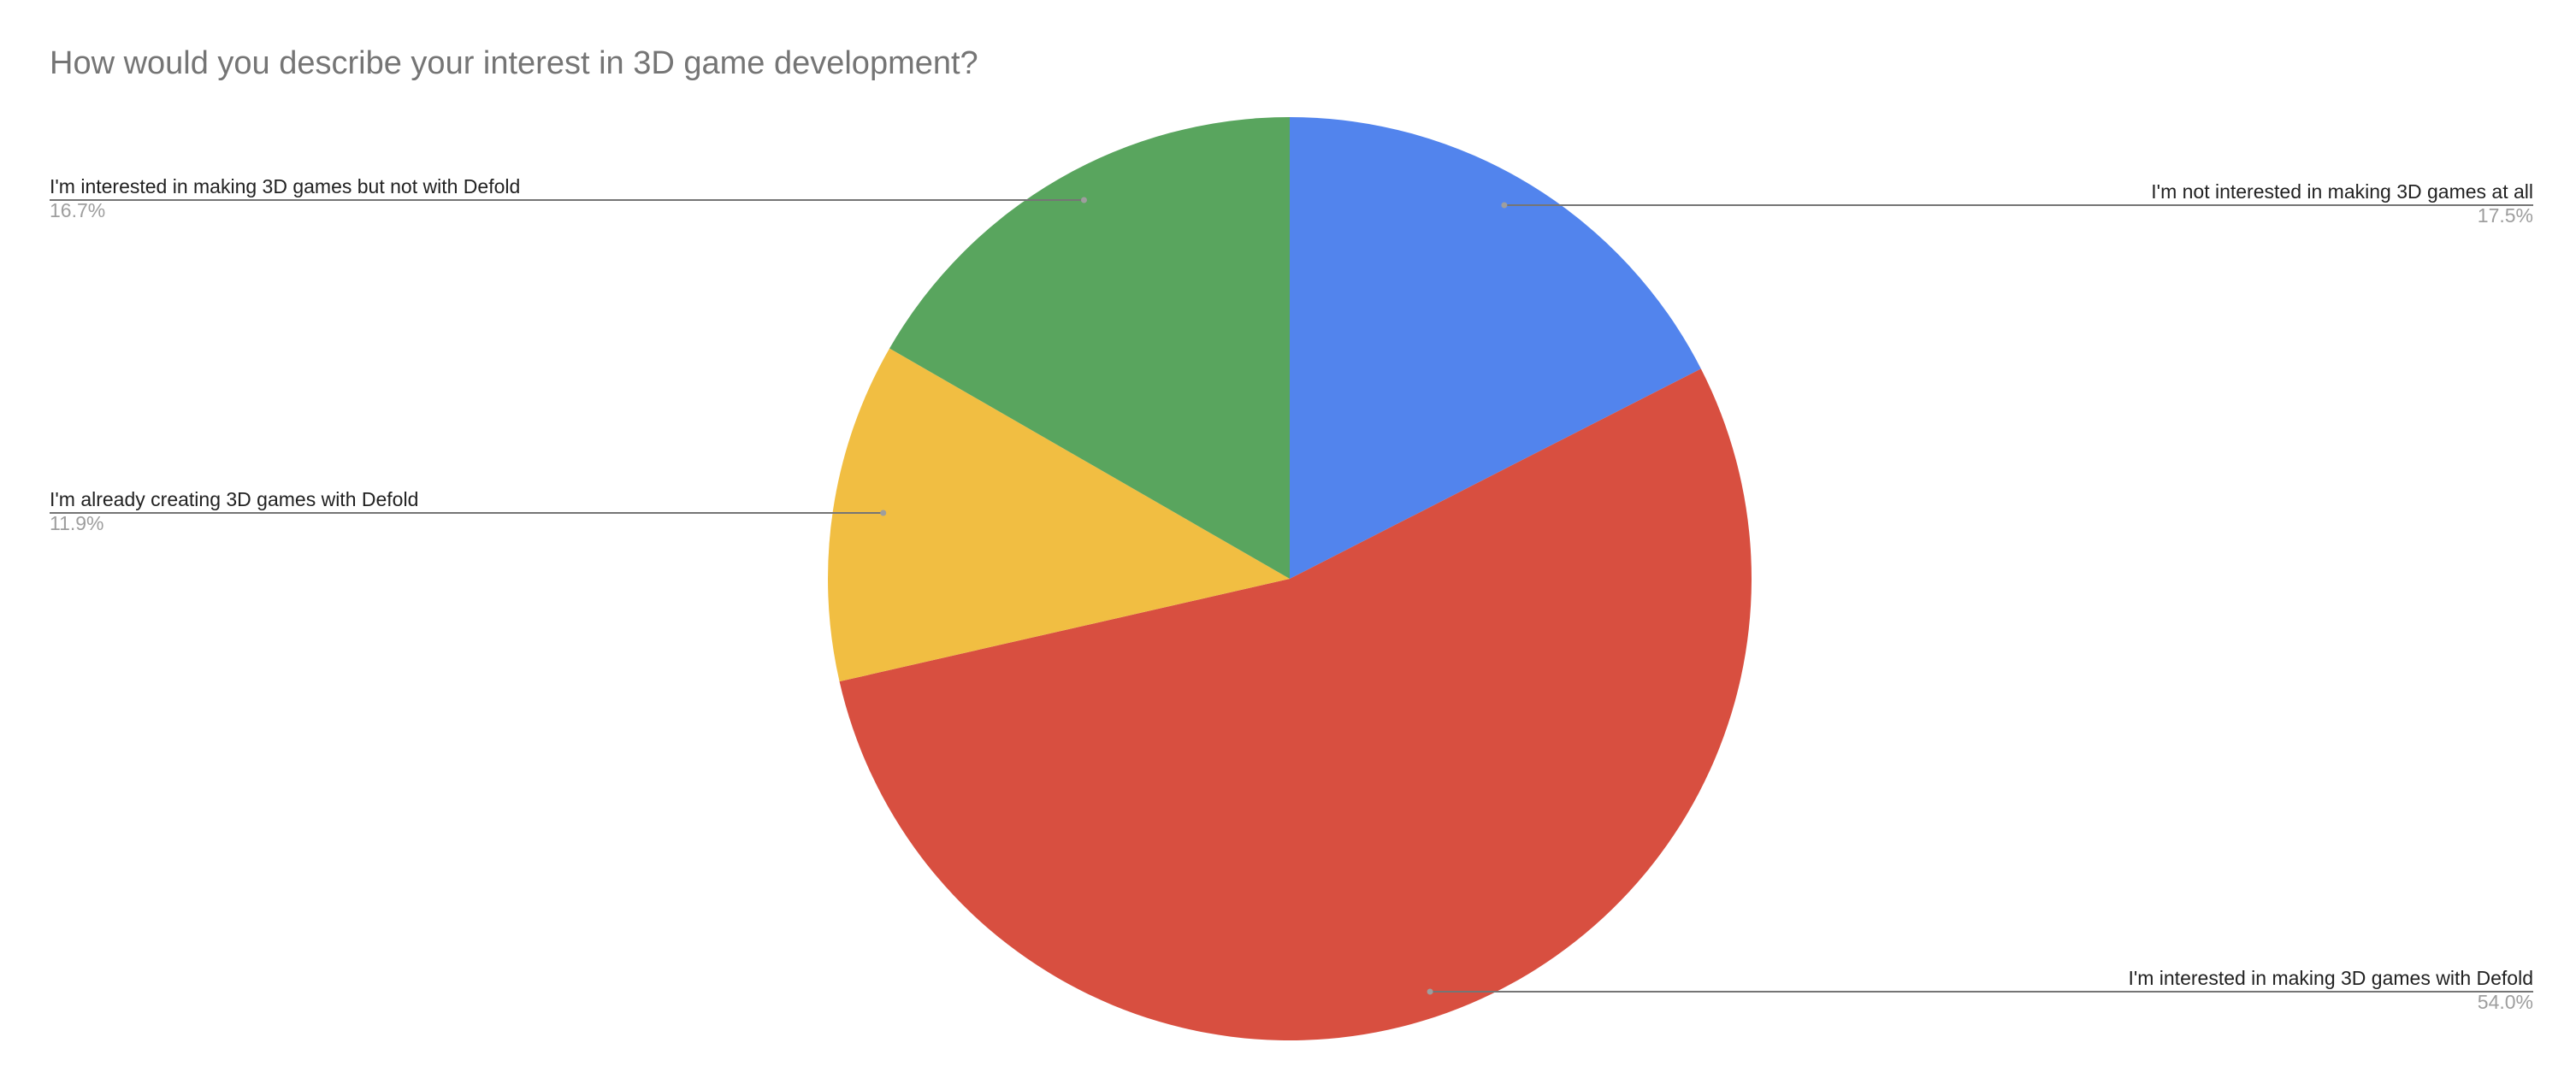 The image size is (2576, 1084). What do you see at coordinates (1083, 200) in the screenshot?
I see `leader-dot-i-m-interested-in-making-3d-games-but-not-with-defold` at bounding box center [1083, 200].